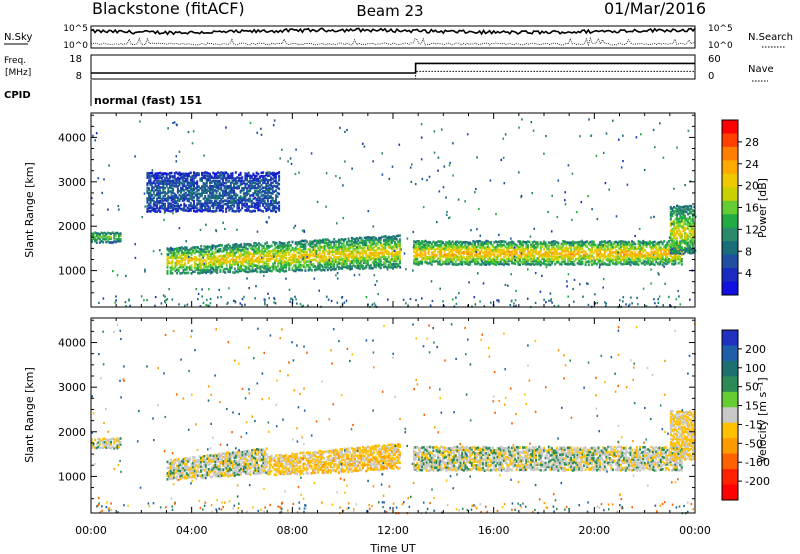  Describe the element at coordinates (17, 95) in the screenshot. I see `cpid-label: CPID` at that location.